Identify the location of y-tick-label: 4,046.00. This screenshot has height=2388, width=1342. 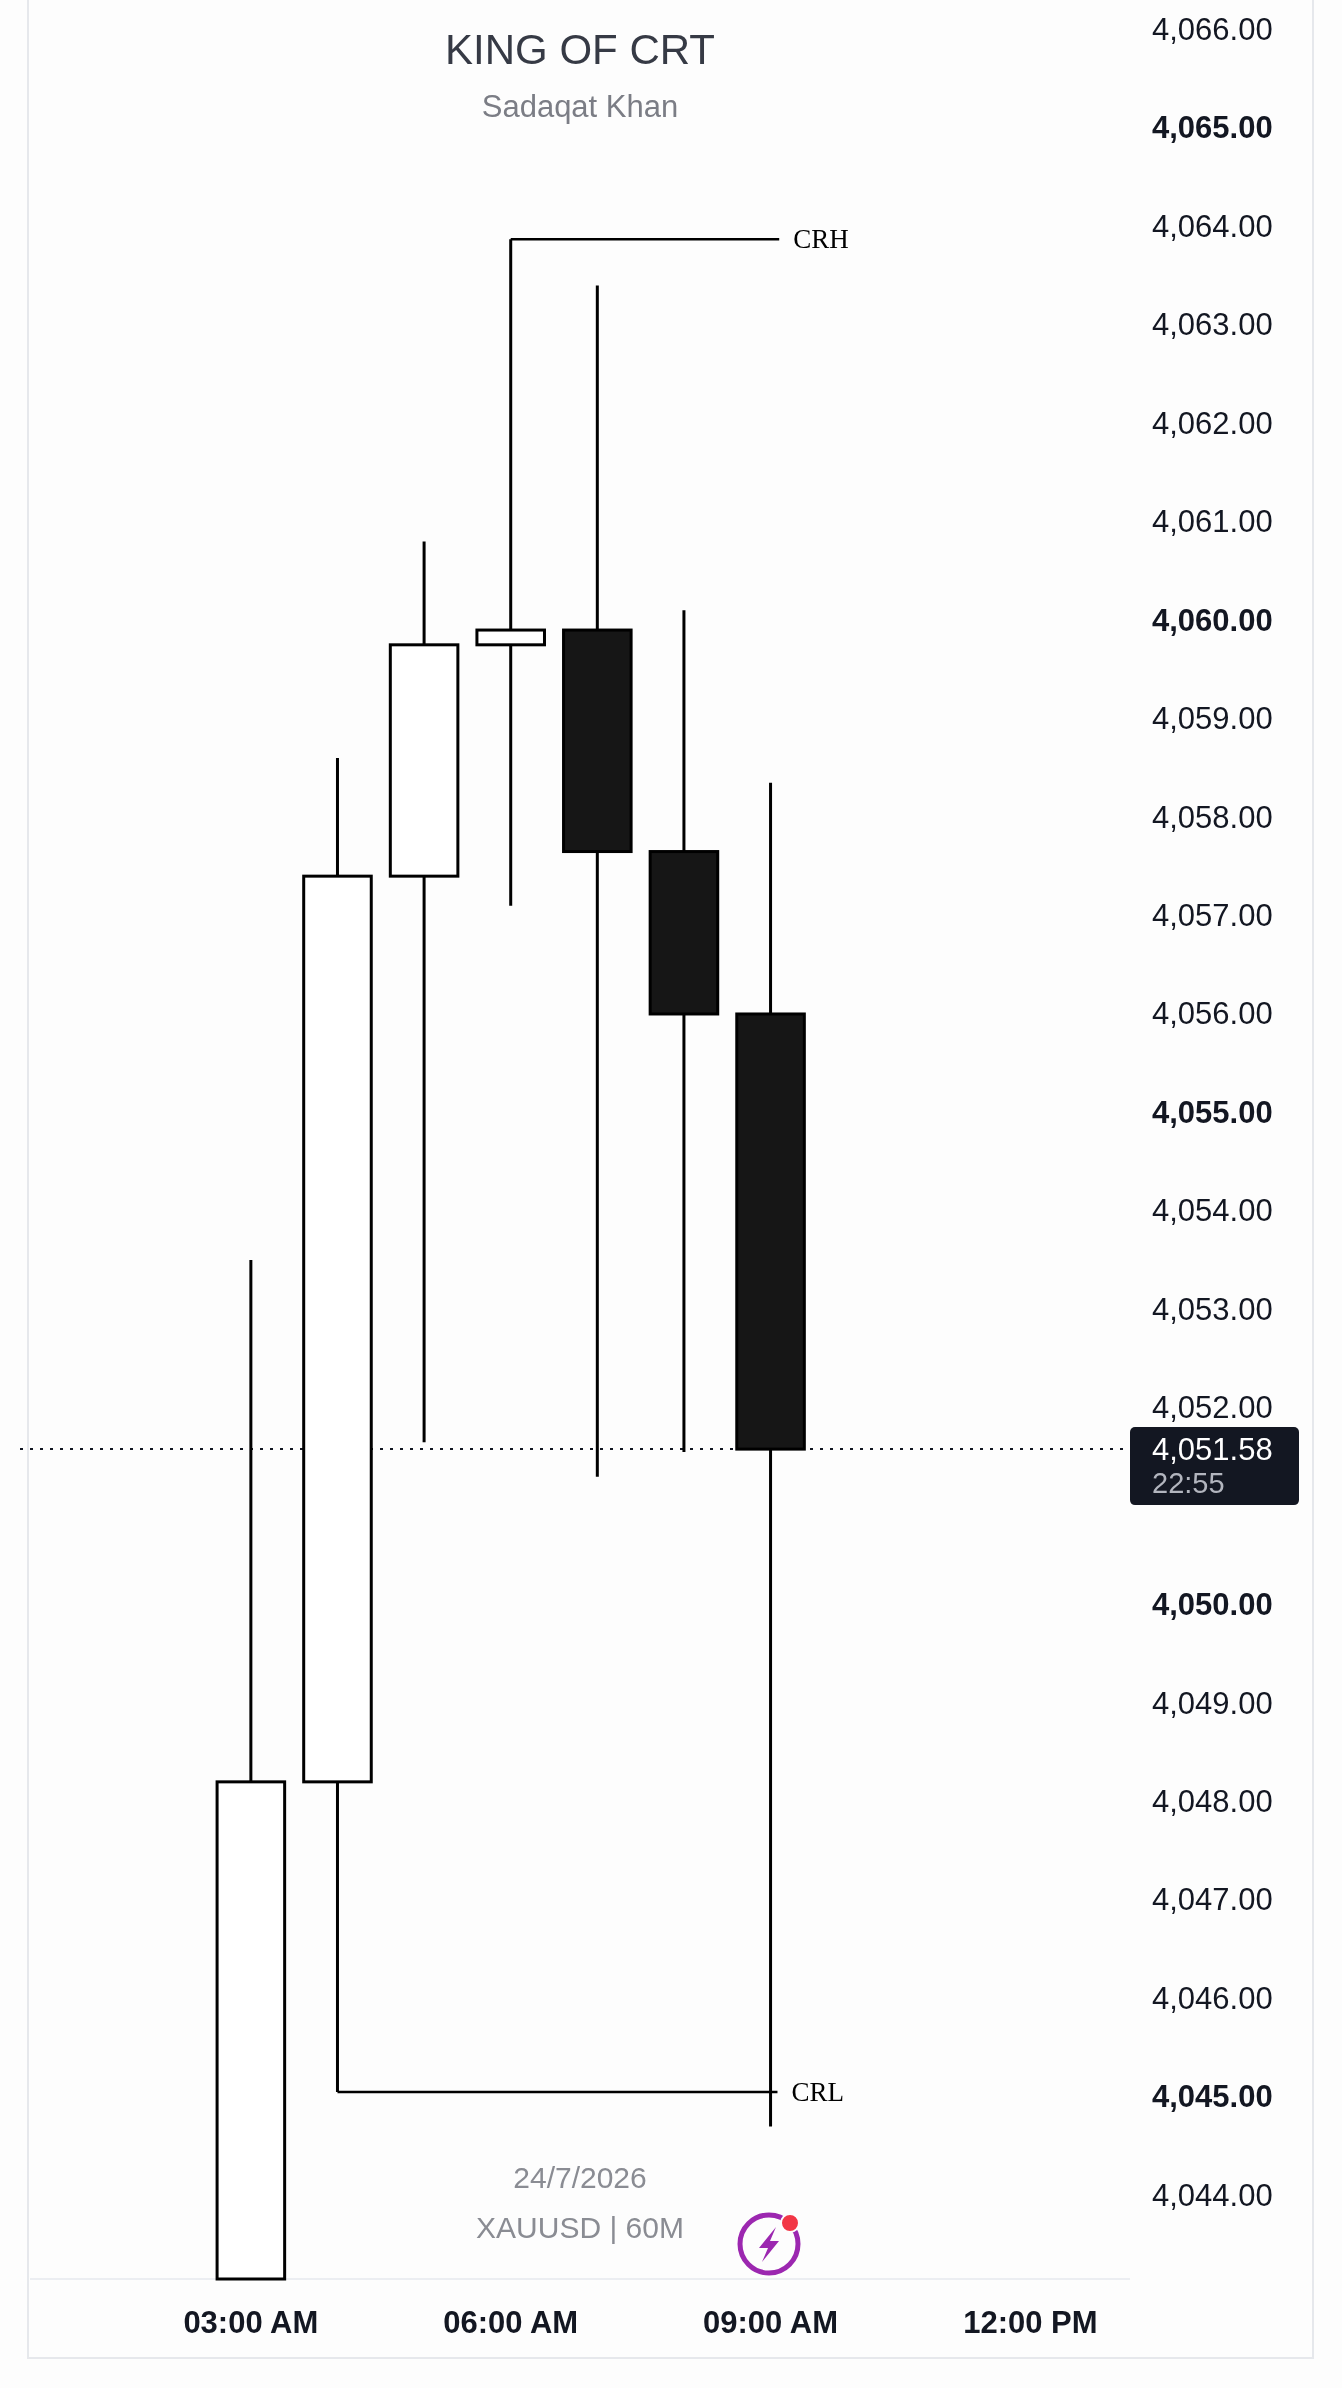
(1212, 1998).